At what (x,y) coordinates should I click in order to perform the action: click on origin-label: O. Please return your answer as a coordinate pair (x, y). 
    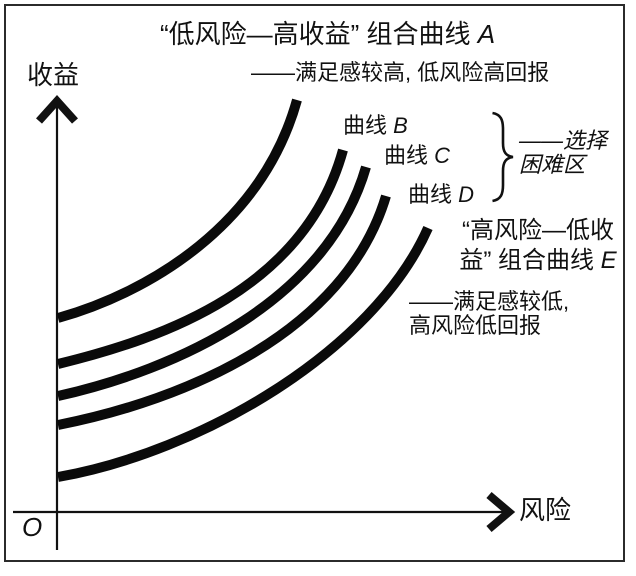
    Looking at the image, I should click on (32, 527).